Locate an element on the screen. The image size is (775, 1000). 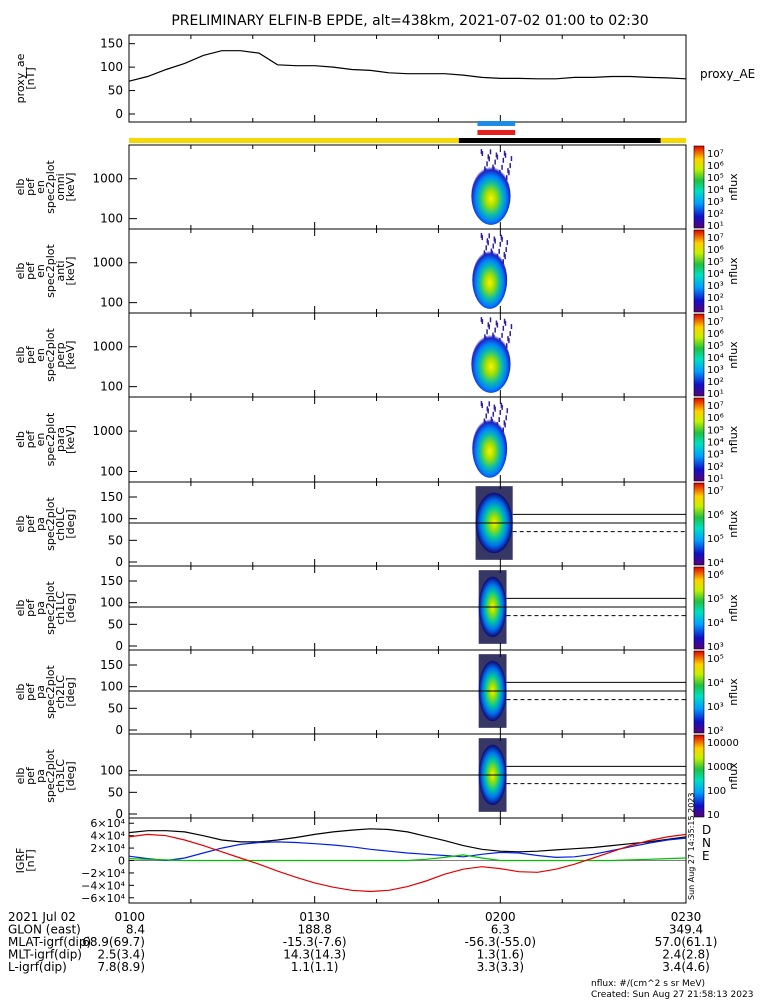
pa_ch1-ytick: 0 is located at coordinates (119, 646).